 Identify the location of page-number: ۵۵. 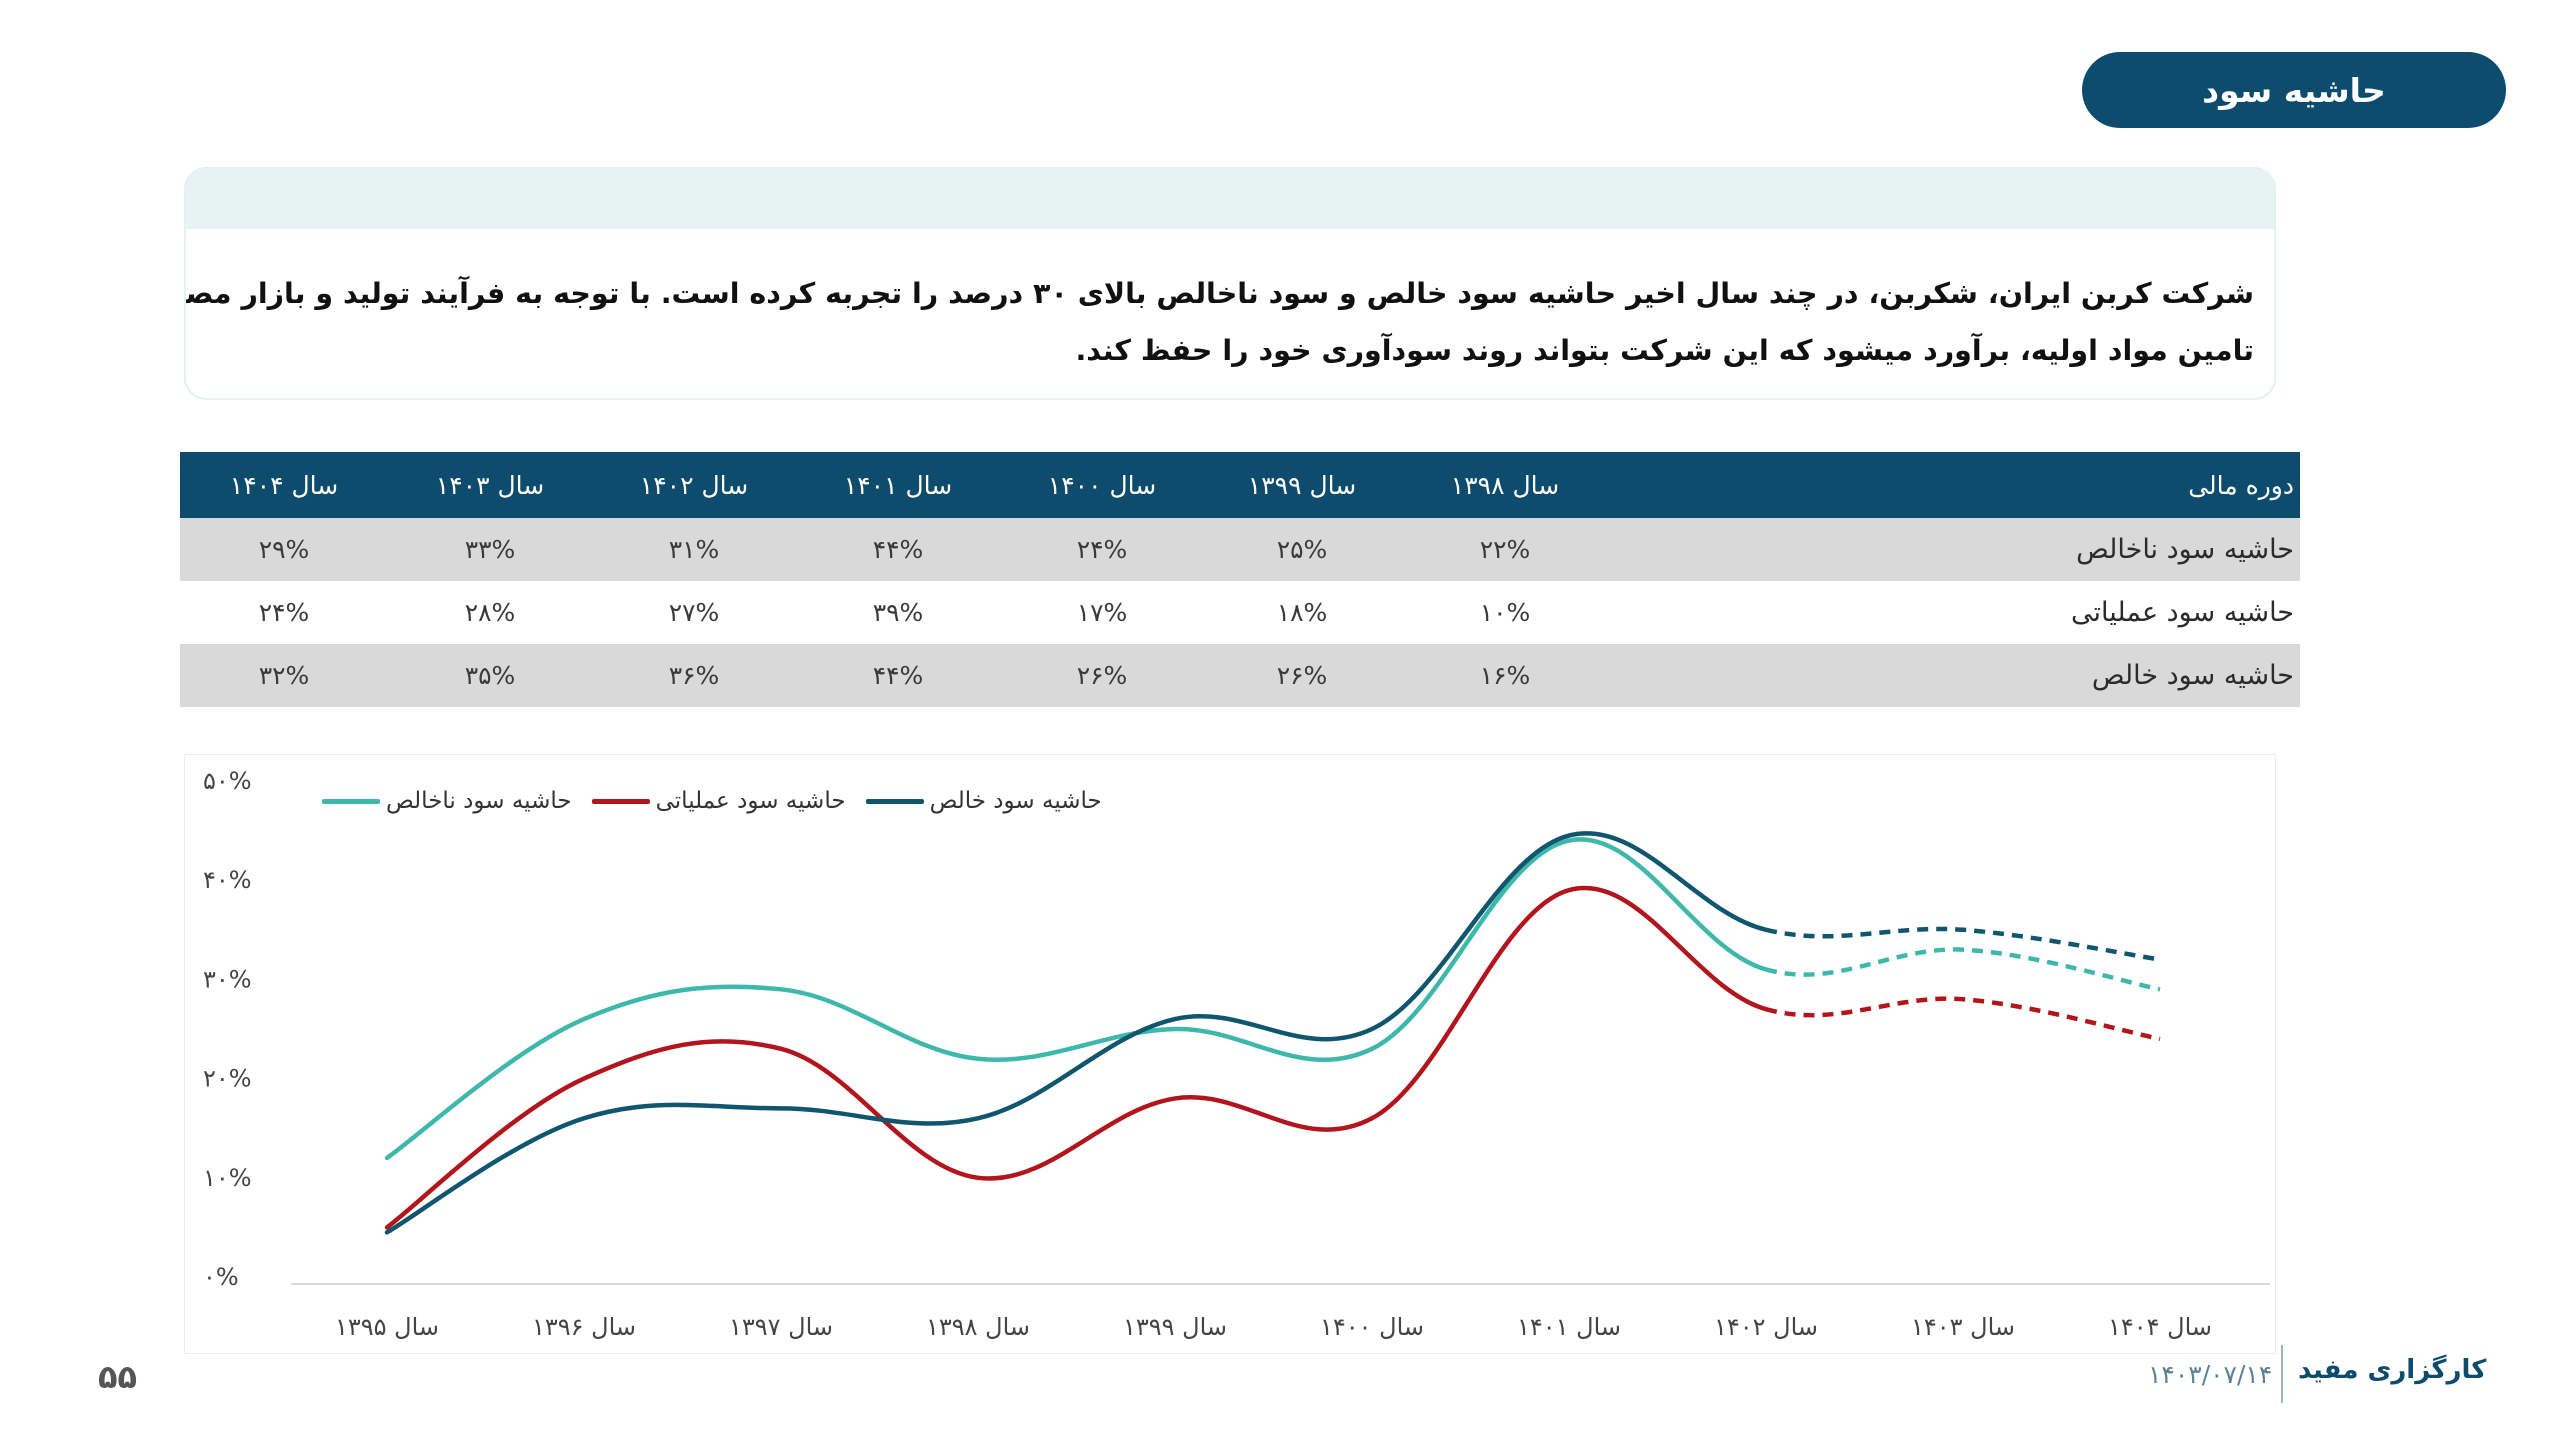
(118, 1377).